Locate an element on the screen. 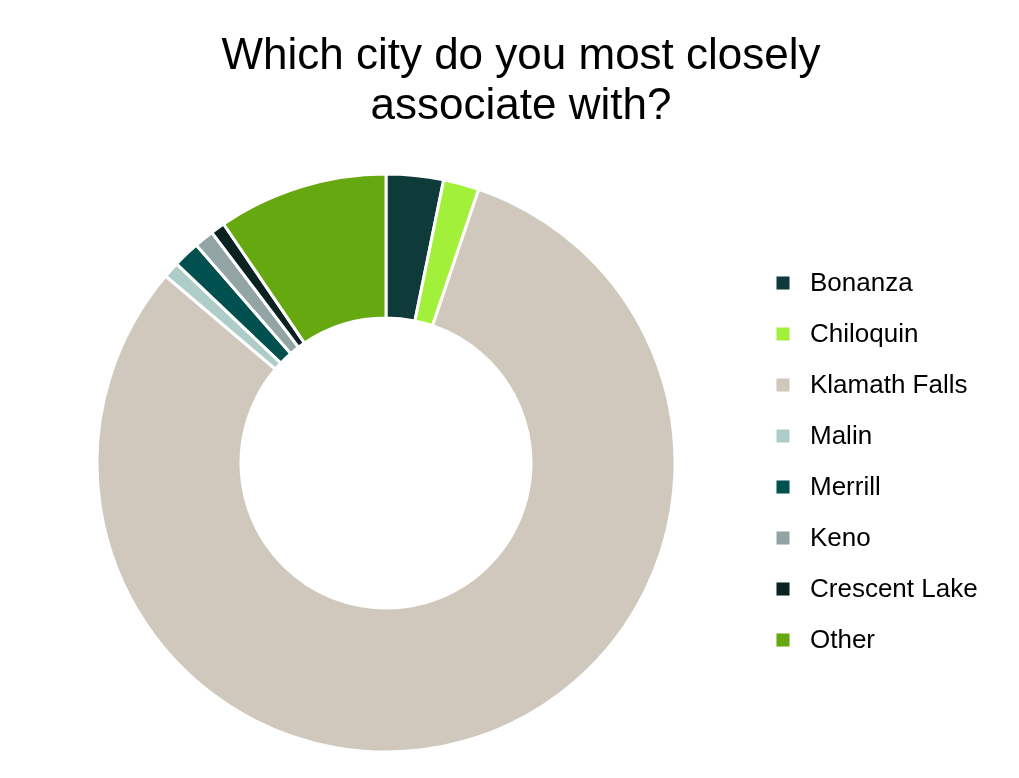  legend-label: Crescent Lake is located at coordinates (894, 588).